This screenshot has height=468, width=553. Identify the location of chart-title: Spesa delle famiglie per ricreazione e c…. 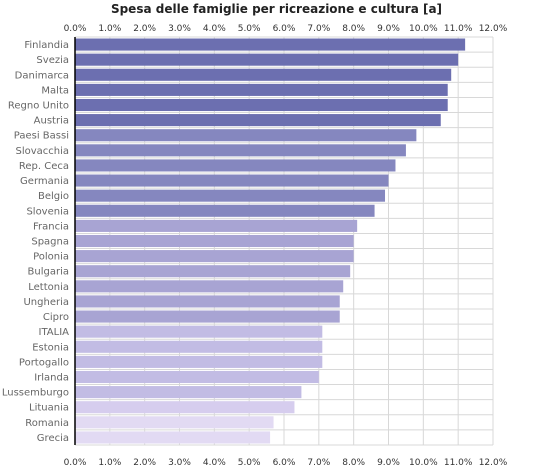
(276, 9).